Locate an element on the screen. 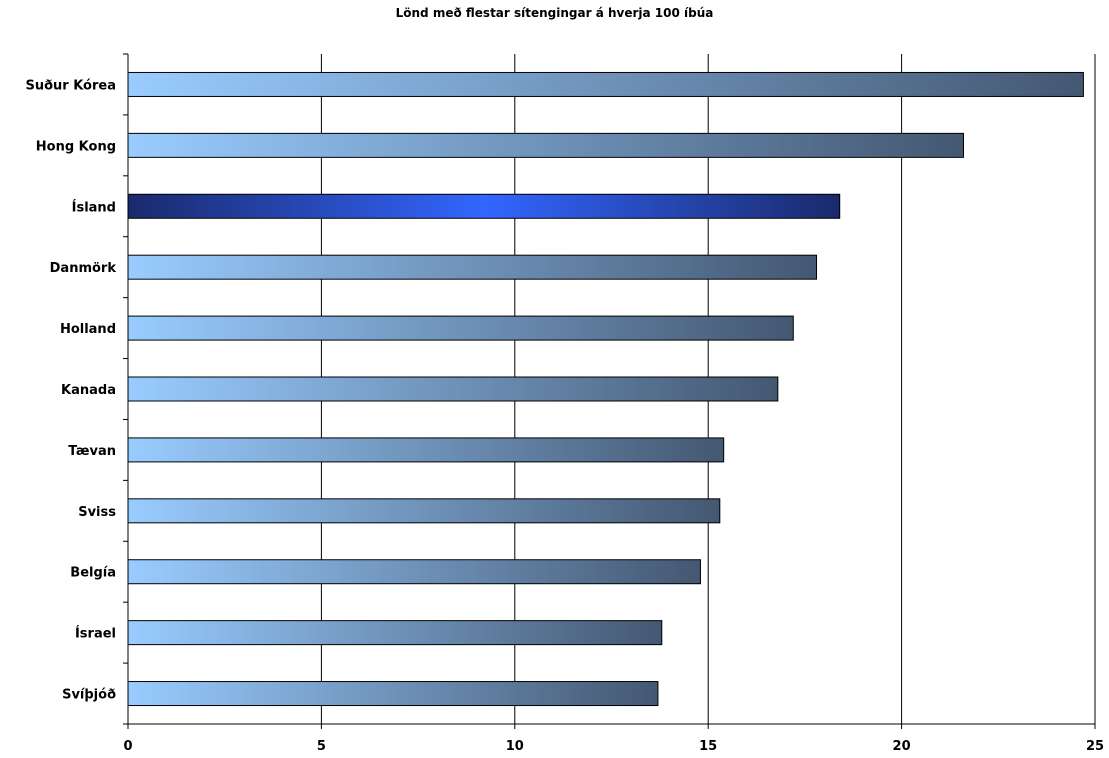  category-label: Hong Kong is located at coordinates (76, 146).